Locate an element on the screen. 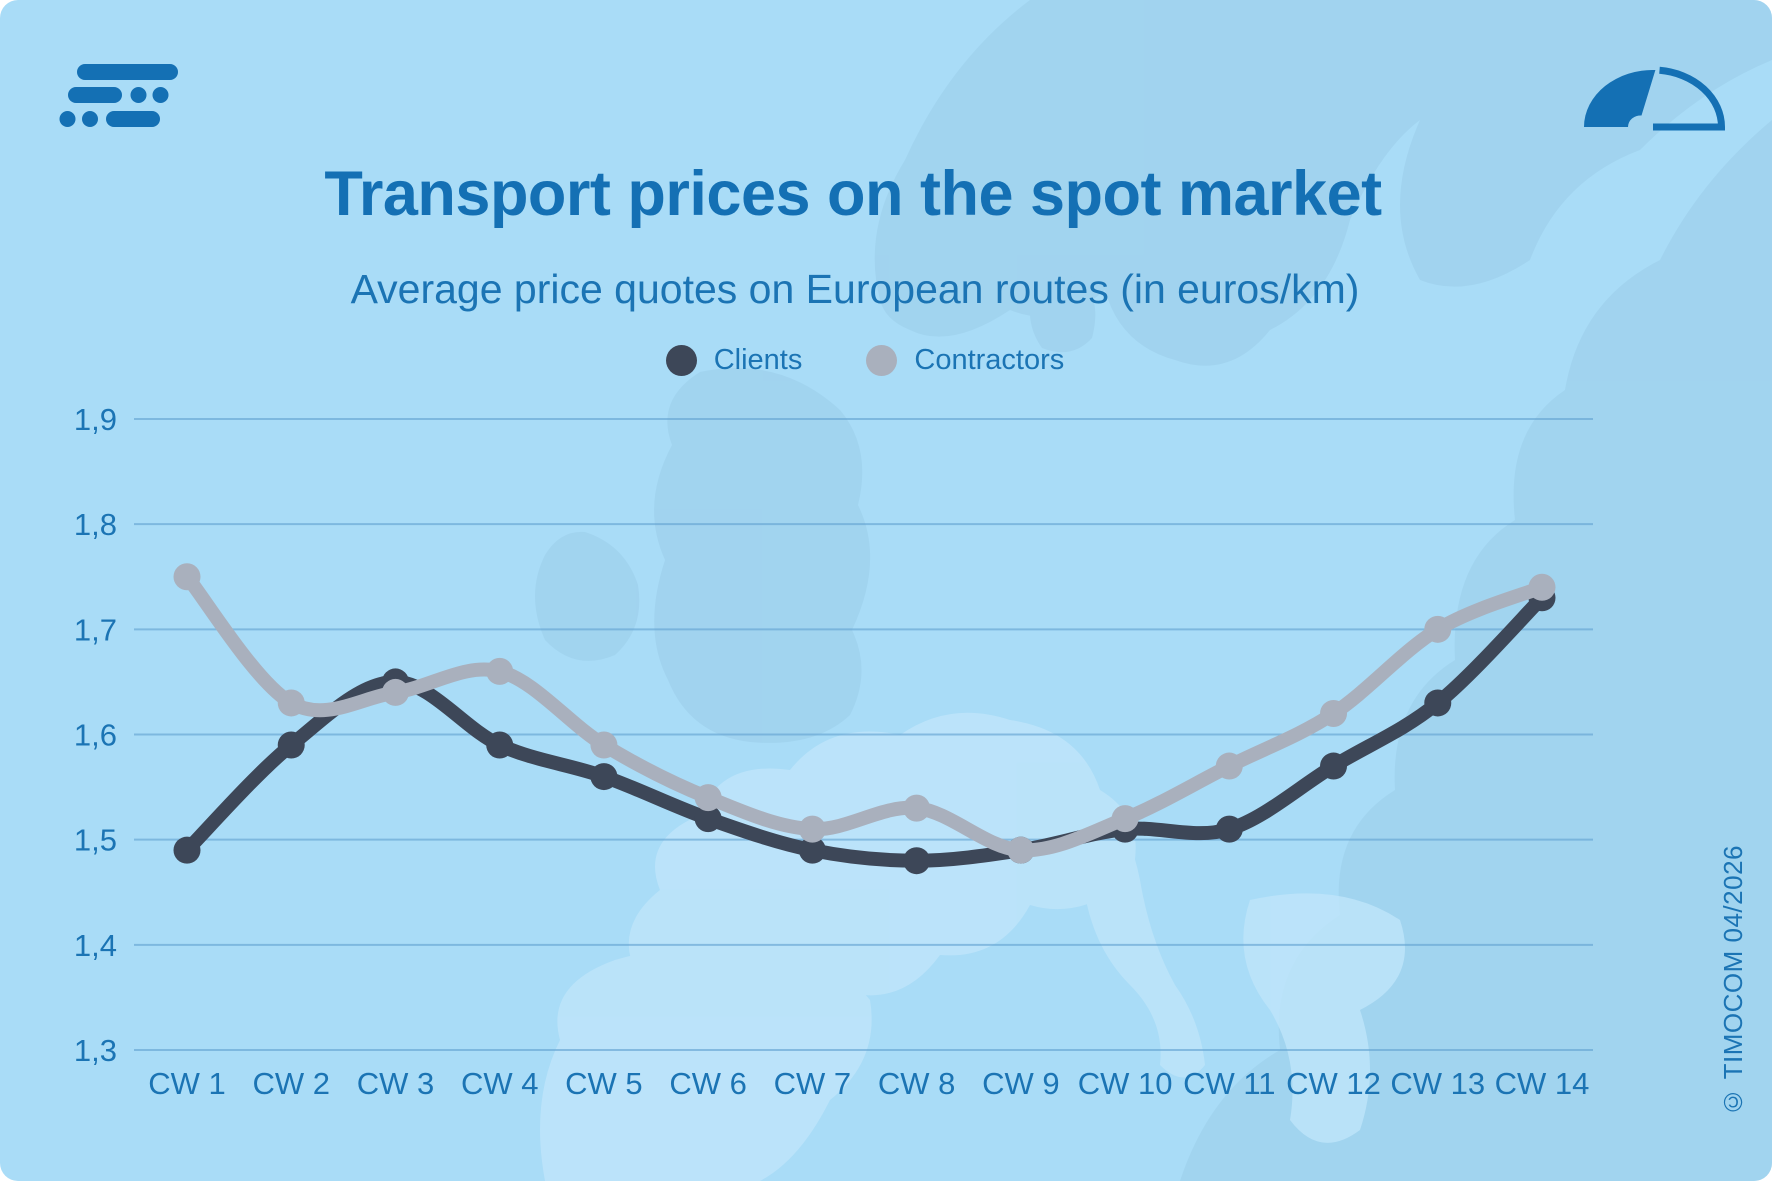 Image resolution: width=1772 pixels, height=1181 pixels. y-axis-tick-label: 1,4 is located at coordinates (95, 945).